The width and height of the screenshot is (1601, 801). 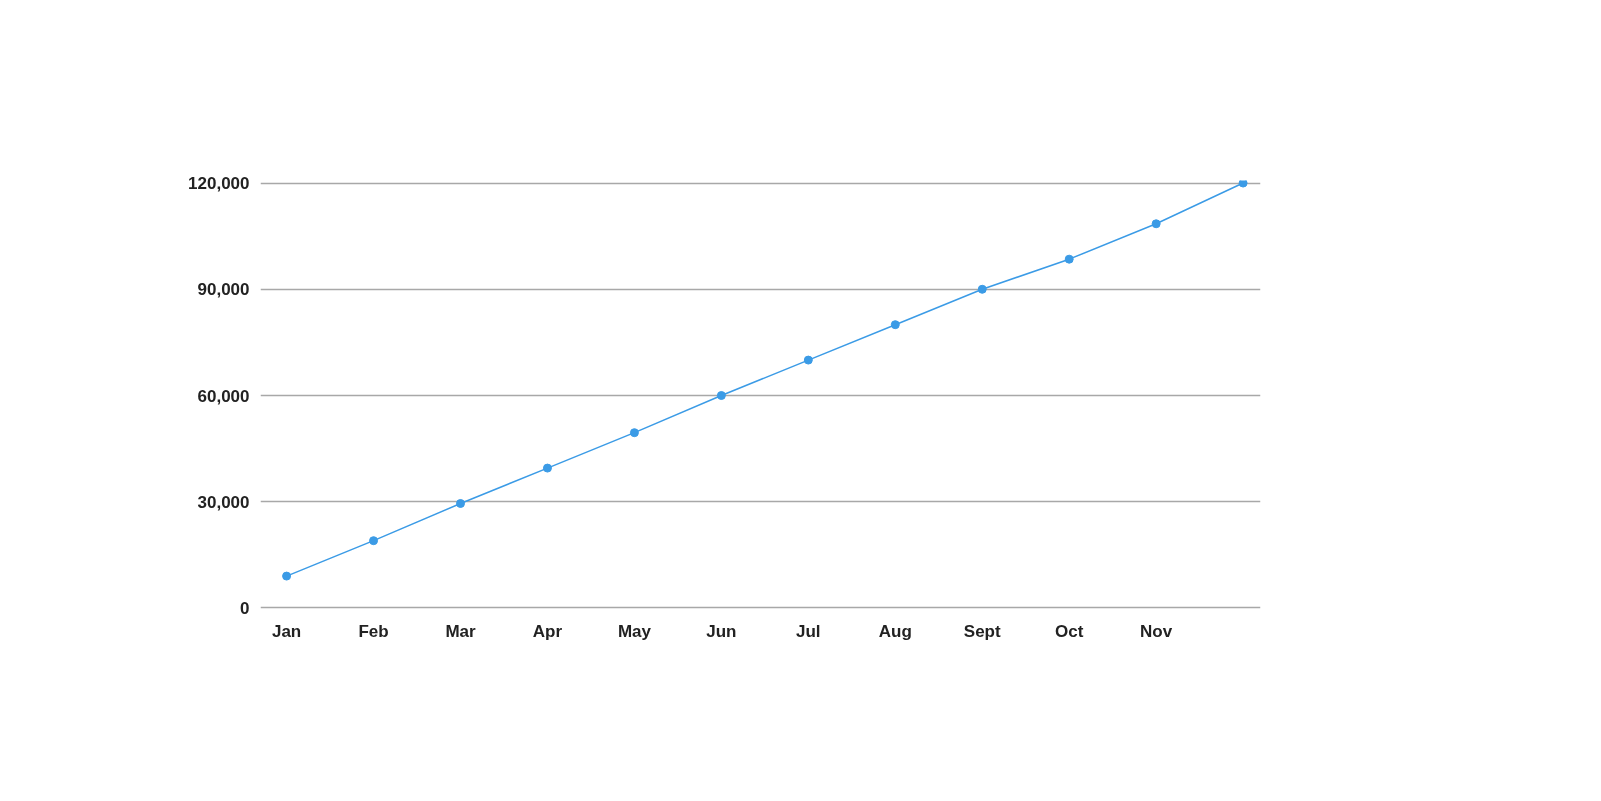 I want to click on y-tick-label: 120,000, so click(x=219, y=184).